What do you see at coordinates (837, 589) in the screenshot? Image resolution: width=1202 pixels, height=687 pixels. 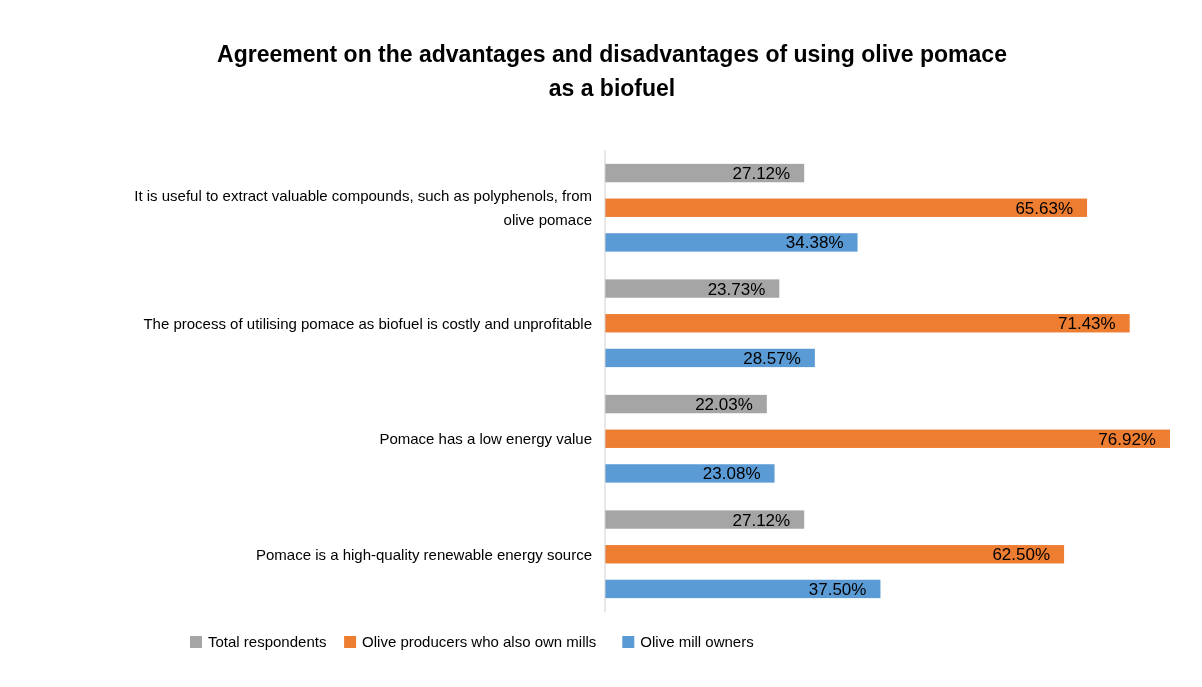 I see `data-label: 37.50%` at bounding box center [837, 589].